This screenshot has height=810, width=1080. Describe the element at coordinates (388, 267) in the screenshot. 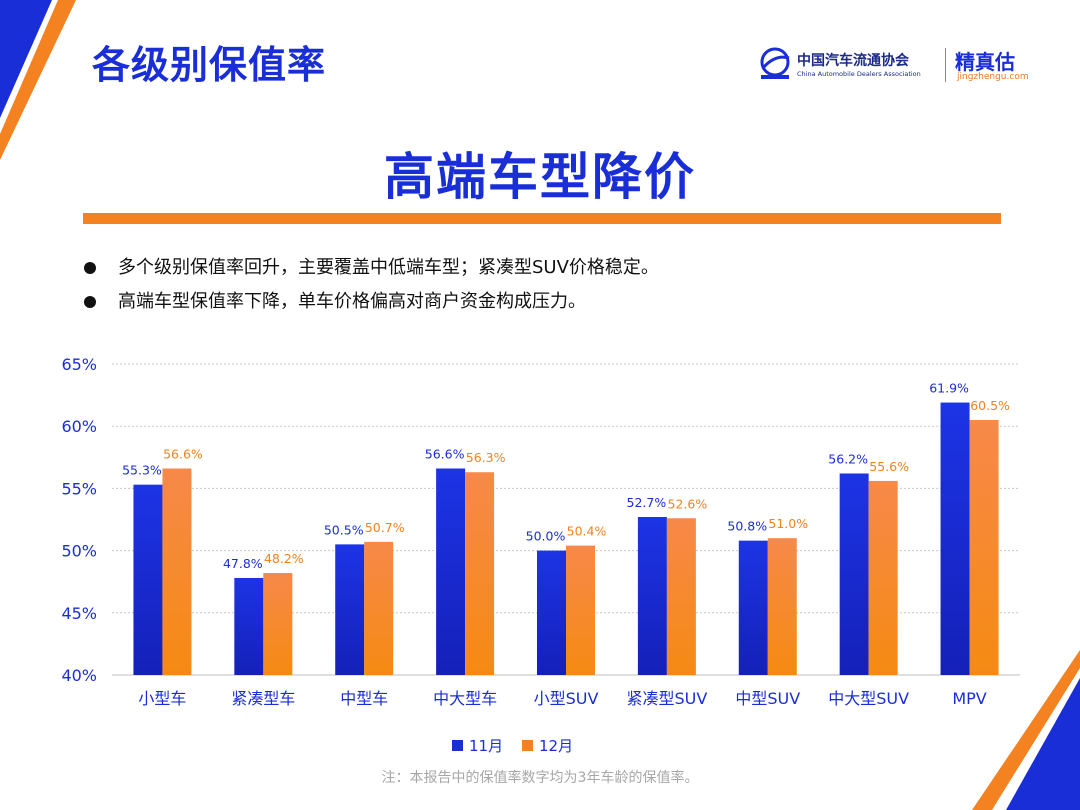

I see `bullet-text: 多个级别保值率回升，主要覆盖中低端车型；紧凑型SUV价格稳定。` at that location.